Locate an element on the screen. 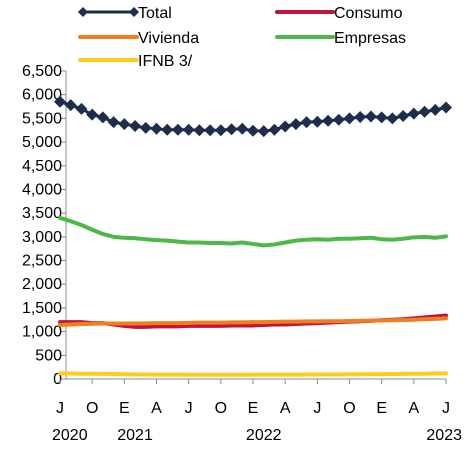  y-tick-label: 6,000 is located at coordinates (42, 95).